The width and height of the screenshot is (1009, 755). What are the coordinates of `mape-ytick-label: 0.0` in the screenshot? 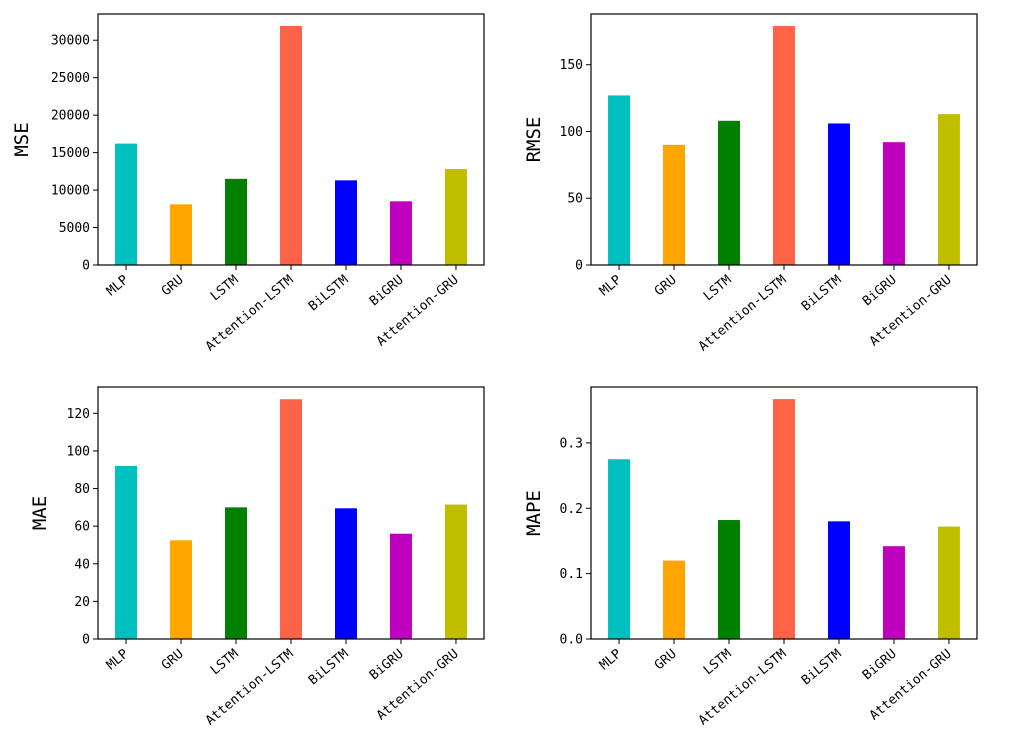 It's located at (571, 640).